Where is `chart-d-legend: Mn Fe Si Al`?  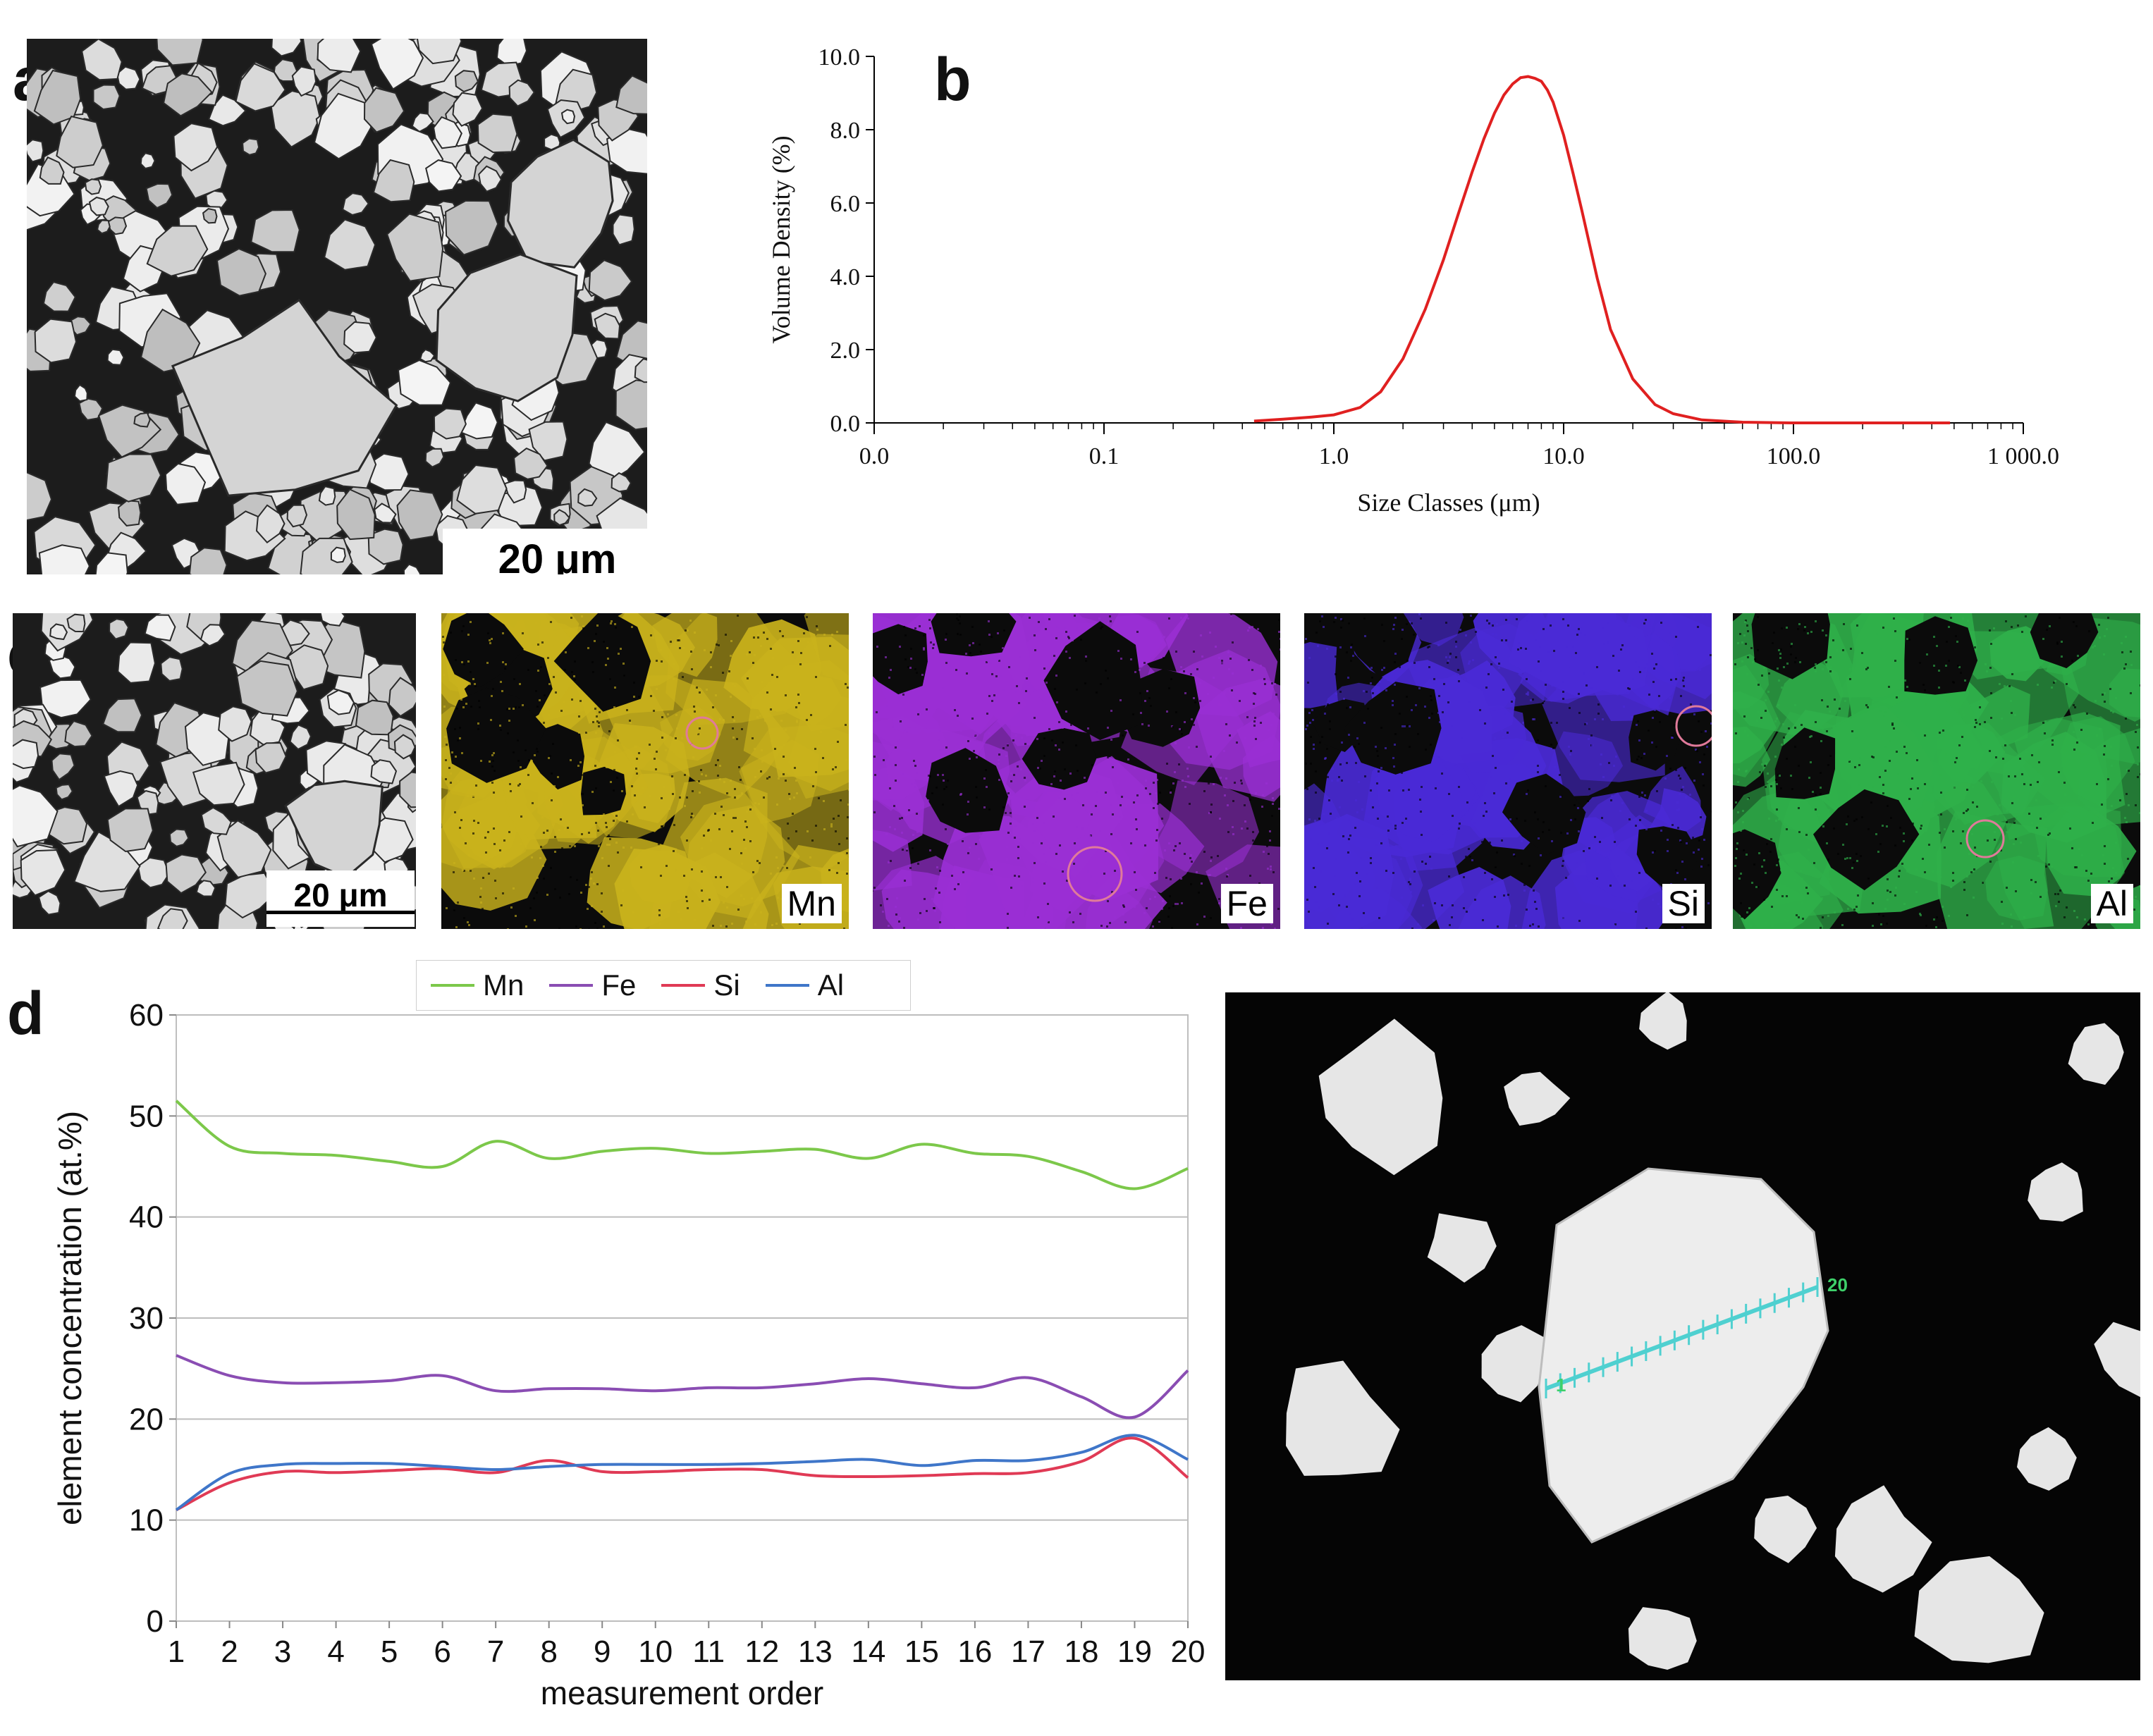
chart-d-legend: Mn Fe Si Al is located at coordinates (663, 985).